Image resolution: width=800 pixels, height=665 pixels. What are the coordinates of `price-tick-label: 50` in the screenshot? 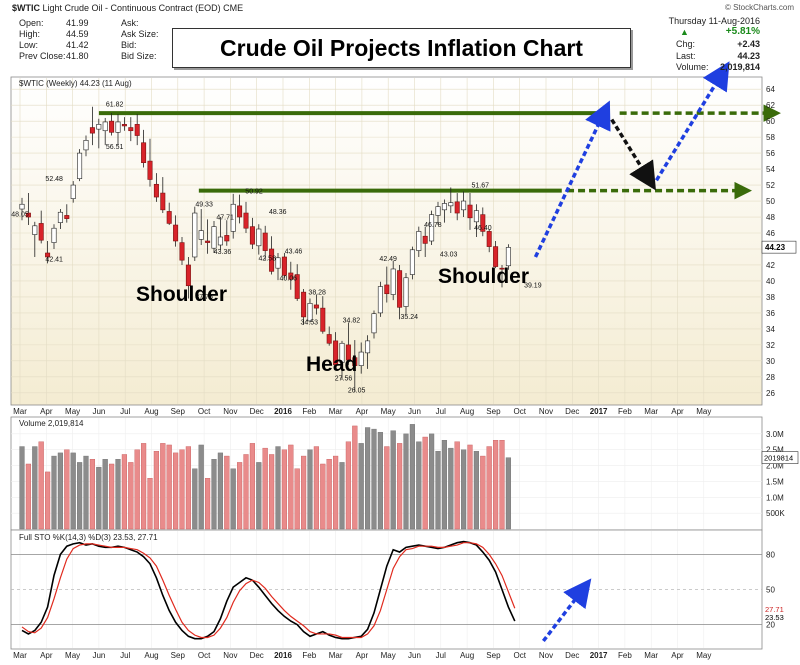 It's located at (770, 201).